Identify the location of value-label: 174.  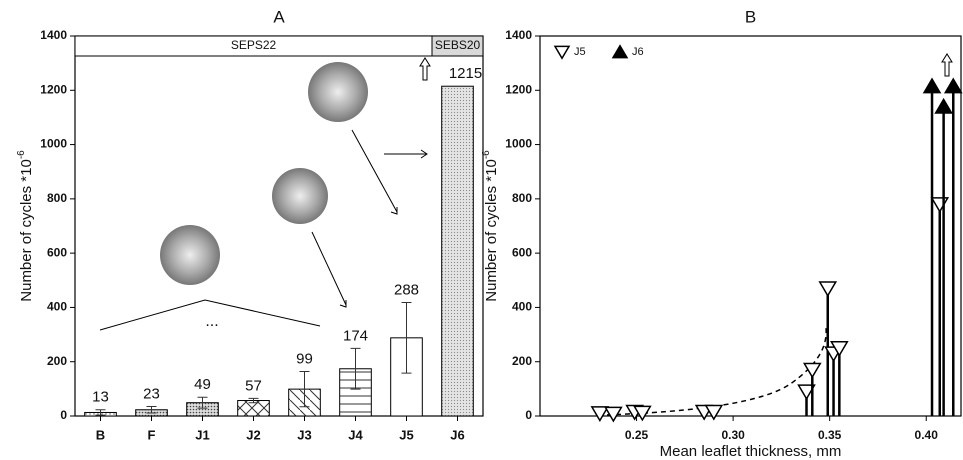
(355, 335).